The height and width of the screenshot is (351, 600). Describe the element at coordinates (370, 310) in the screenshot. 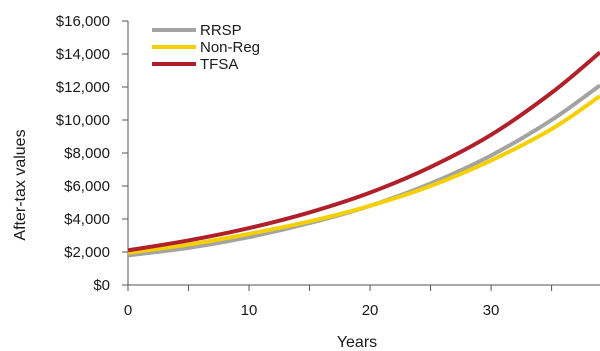

I see `x-tick-label: 20` at that location.